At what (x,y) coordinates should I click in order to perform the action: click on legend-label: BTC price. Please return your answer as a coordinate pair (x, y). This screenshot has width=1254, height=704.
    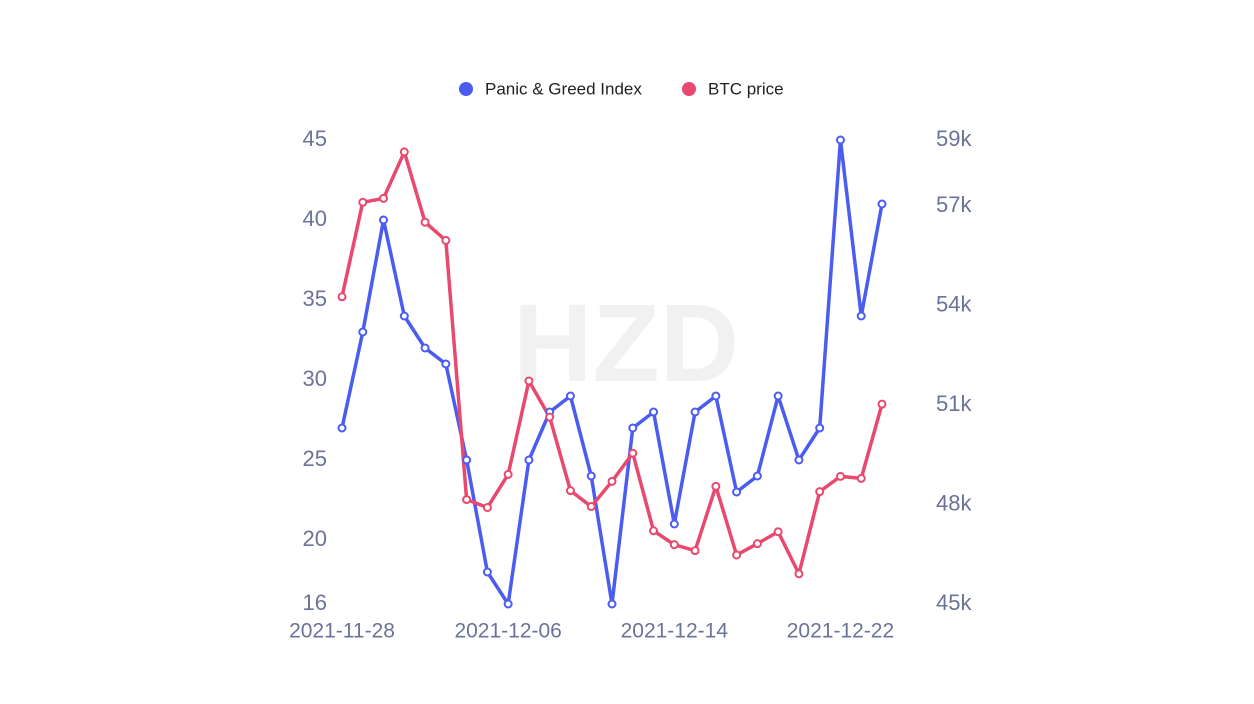
    Looking at the image, I should click on (746, 88).